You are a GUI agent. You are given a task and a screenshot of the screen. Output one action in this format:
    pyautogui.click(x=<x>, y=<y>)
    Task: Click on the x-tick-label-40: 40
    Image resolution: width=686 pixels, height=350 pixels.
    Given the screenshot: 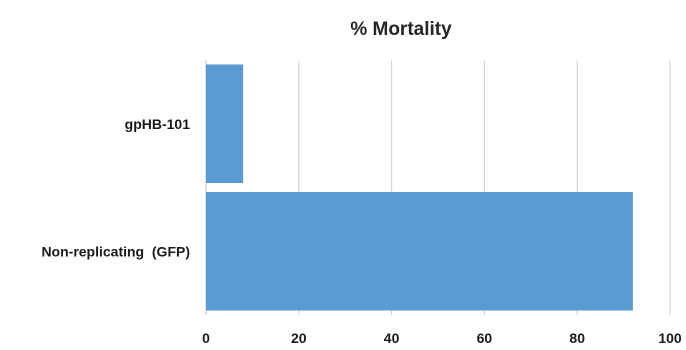 What is the action you would take?
    pyautogui.click(x=392, y=338)
    